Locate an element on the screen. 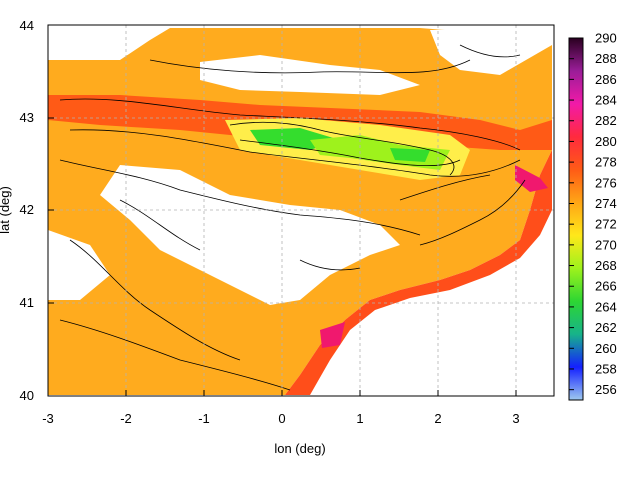 This screenshot has height=480, width=640. x-tick-label: -1 is located at coordinates (204, 418).